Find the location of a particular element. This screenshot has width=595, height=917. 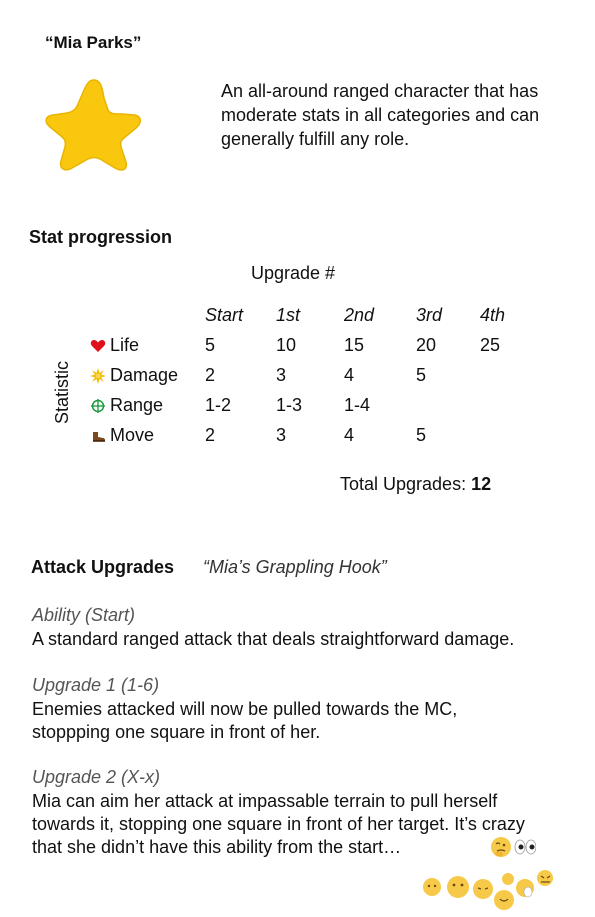

row-label-range: Range is located at coordinates (126, 405).